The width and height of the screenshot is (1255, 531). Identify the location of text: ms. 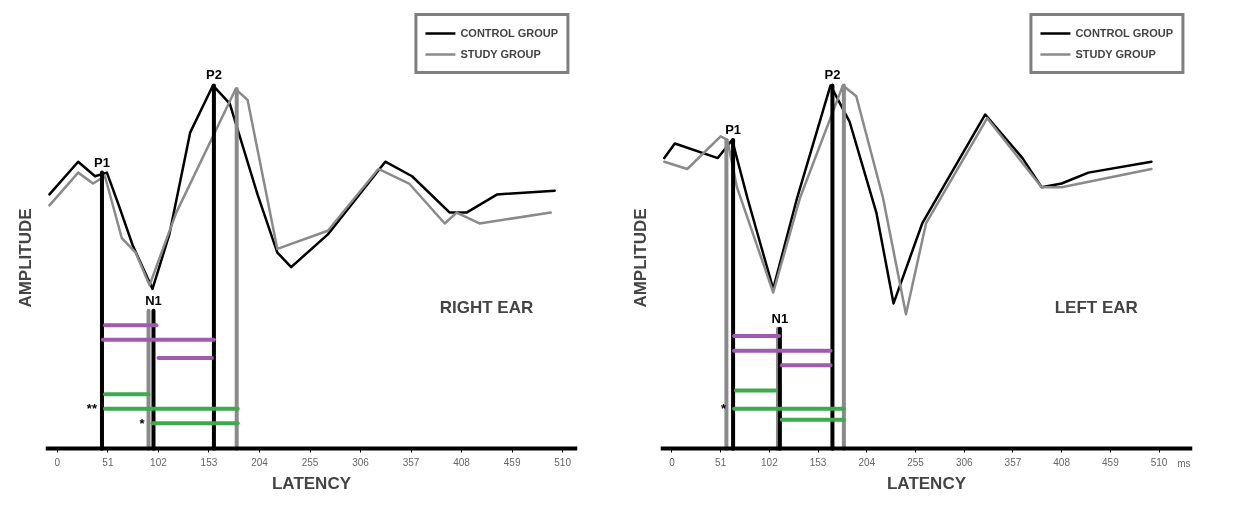
(1184, 463).